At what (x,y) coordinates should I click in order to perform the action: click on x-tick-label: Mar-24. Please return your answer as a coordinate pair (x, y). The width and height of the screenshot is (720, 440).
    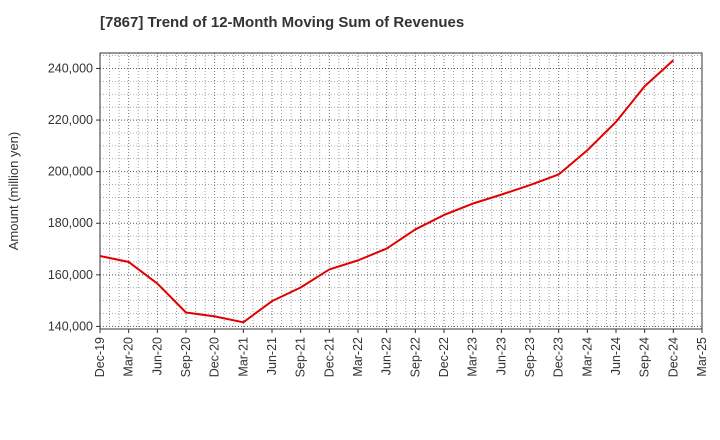
    Looking at the image, I should click on (587, 357).